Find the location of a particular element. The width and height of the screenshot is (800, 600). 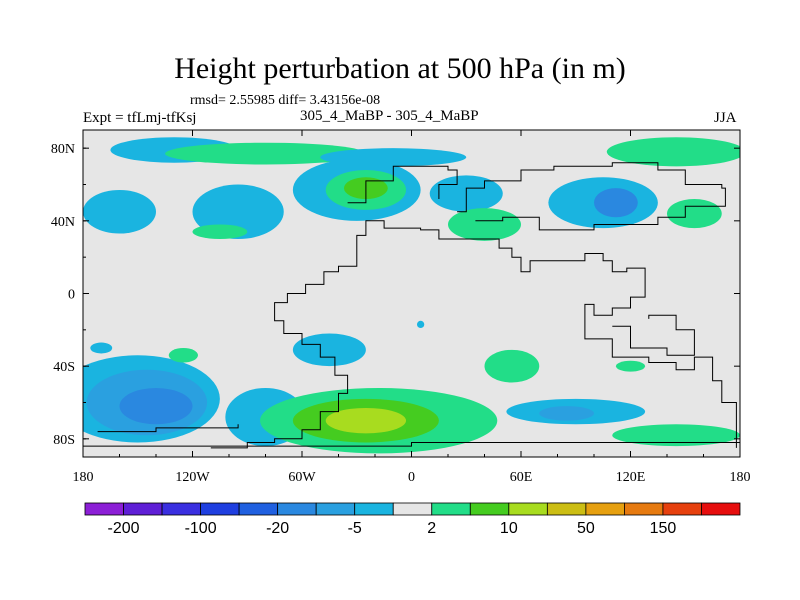

lon-tick-label: 0 is located at coordinates (411, 477).